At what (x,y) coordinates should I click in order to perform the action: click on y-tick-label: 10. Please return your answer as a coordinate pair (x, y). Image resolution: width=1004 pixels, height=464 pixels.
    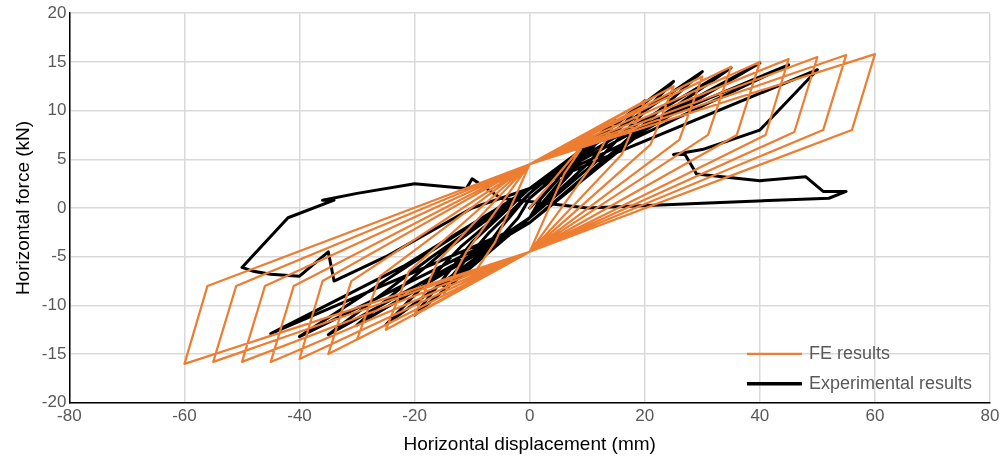
    Looking at the image, I should click on (57, 110).